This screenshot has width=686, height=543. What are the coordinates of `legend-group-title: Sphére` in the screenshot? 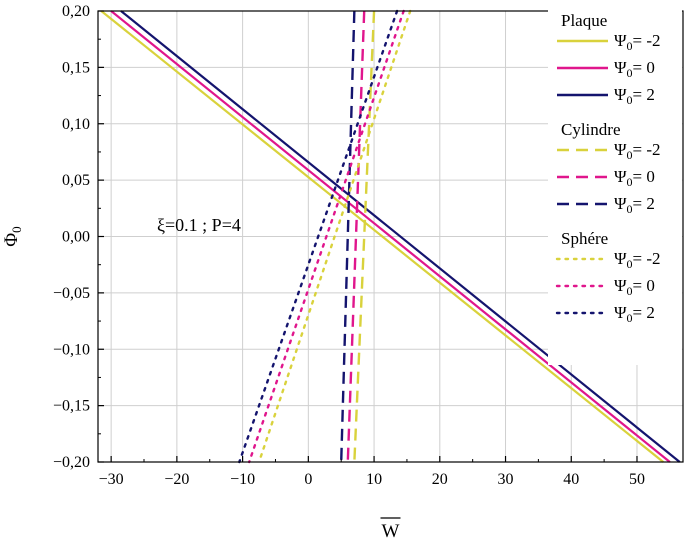 It's located at (584, 238).